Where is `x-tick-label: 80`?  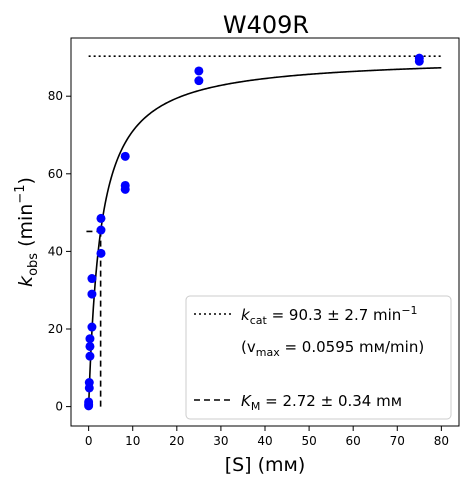
x-tick-label: 80 is located at coordinates (441, 441).